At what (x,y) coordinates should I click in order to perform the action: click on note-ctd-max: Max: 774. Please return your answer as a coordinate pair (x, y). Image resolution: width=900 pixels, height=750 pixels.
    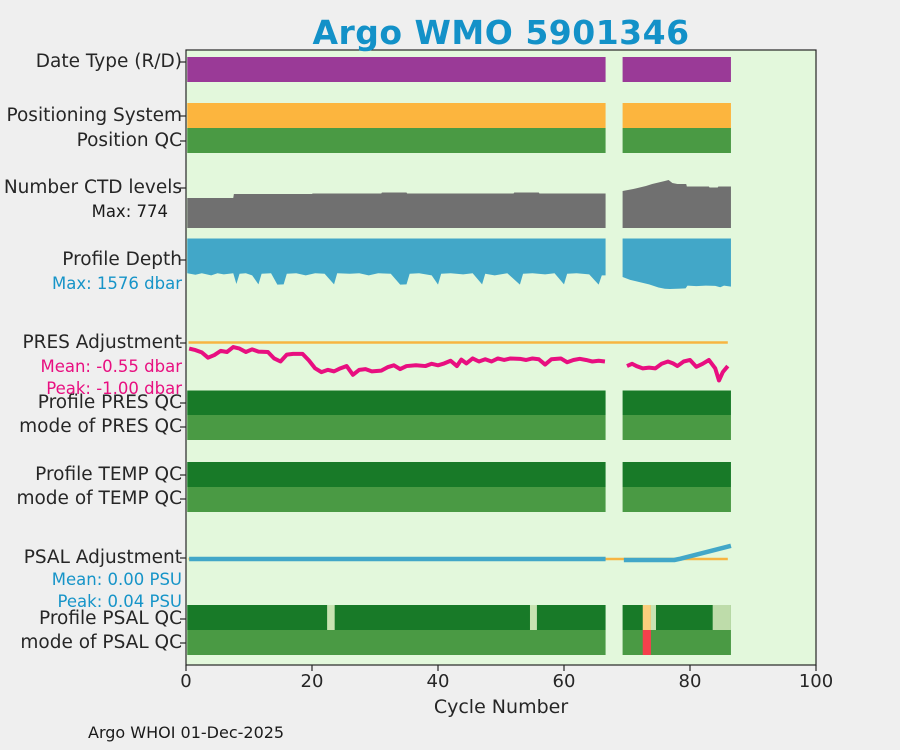
    Looking at the image, I should click on (129, 211).